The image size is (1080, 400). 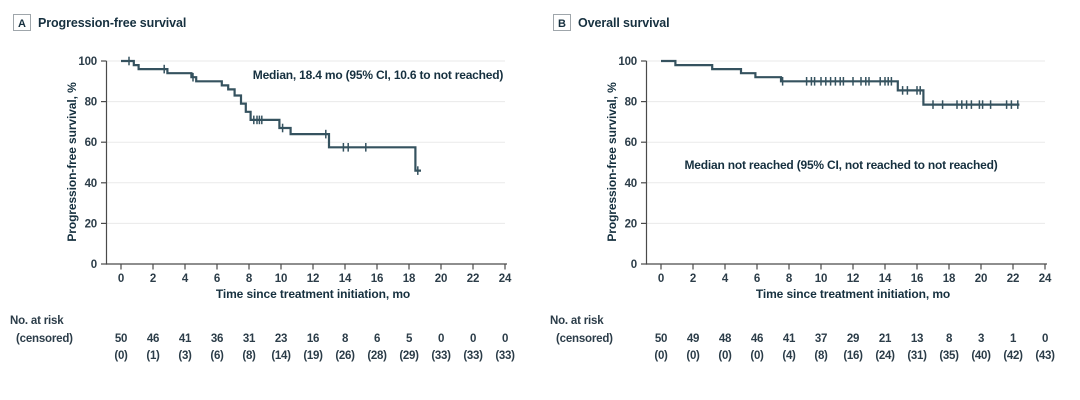 I want to click on at-risk-value: 6, so click(x=377, y=339).